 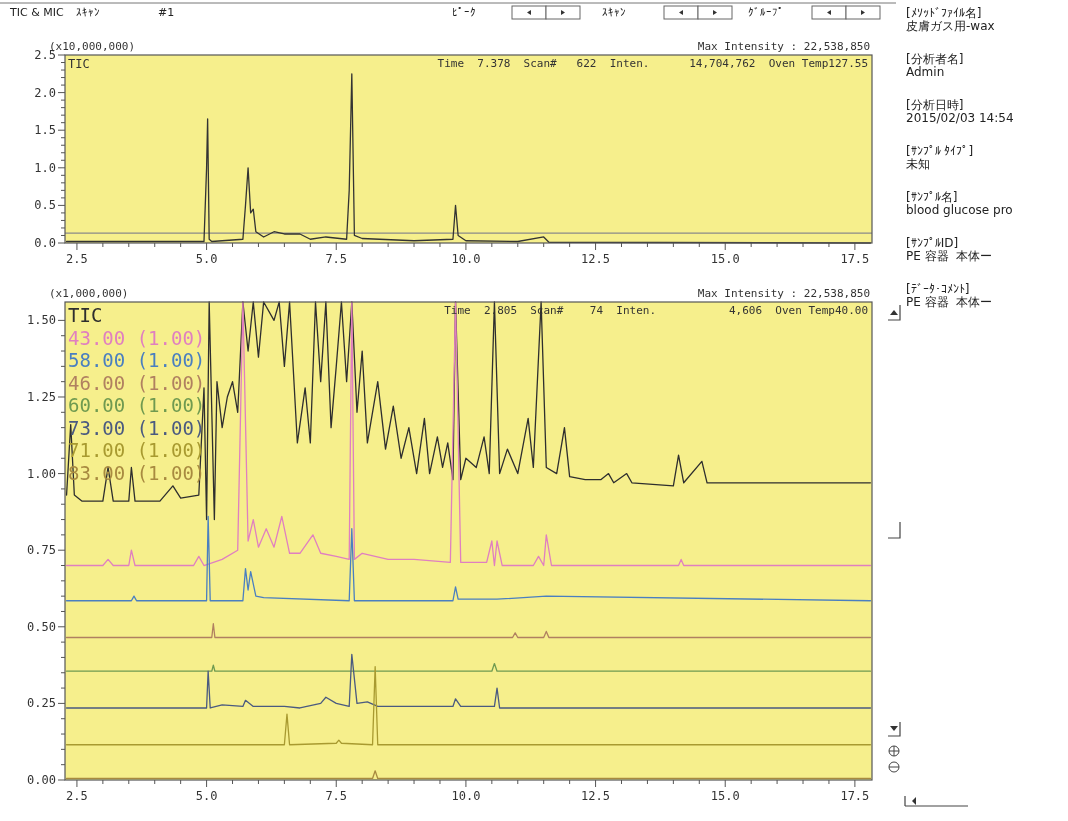 What do you see at coordinates (89, 293) in the screenshot?
I see `text: (x1,000,000)` at bounding box center [89, 293].